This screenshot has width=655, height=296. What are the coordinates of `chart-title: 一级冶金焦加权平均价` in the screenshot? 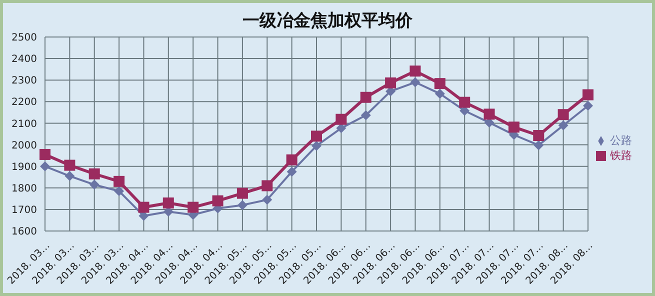 It's located at (328, 21).